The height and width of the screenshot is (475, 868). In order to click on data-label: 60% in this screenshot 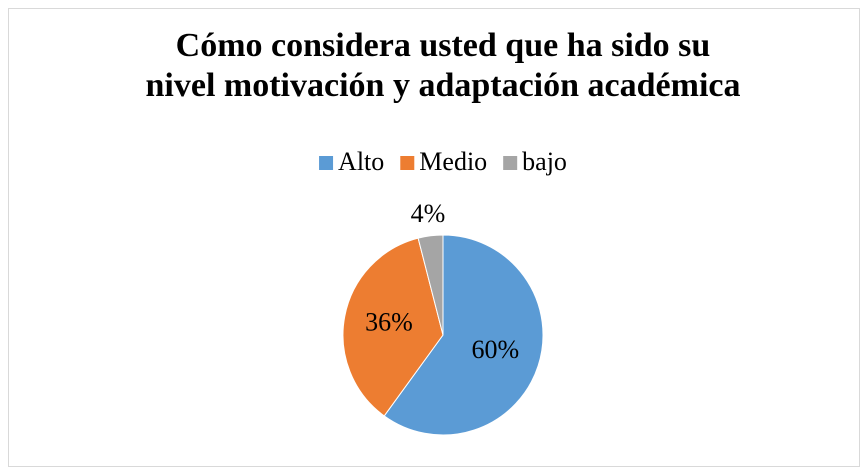, I will do `click(495, 349)`.